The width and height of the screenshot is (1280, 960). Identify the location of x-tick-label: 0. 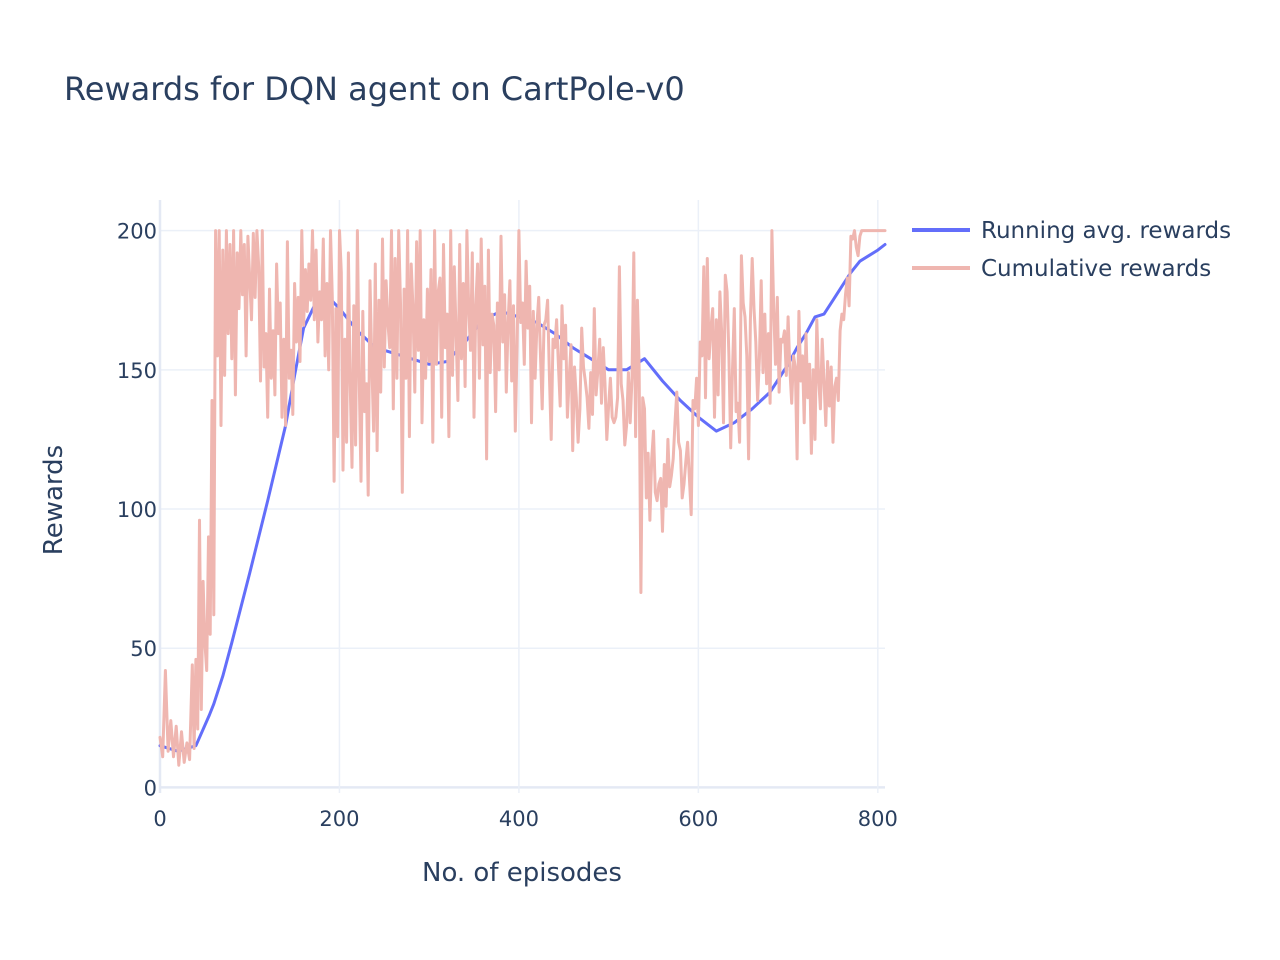
(159, 819).